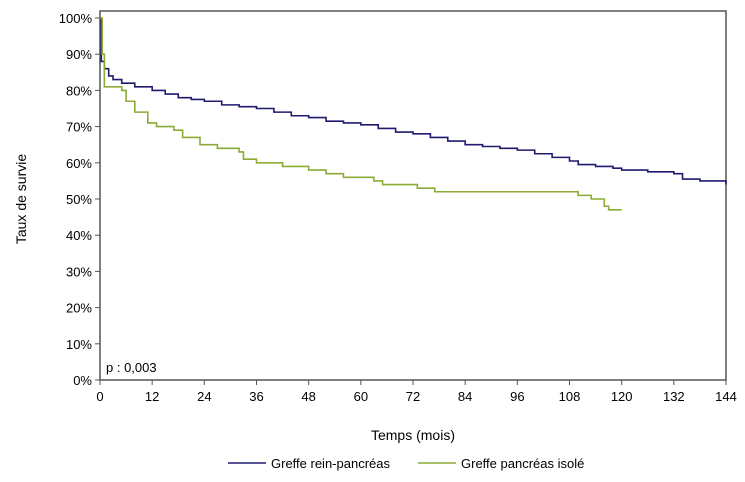  I want to click on x-tick-label: 24, so click(204, 396).